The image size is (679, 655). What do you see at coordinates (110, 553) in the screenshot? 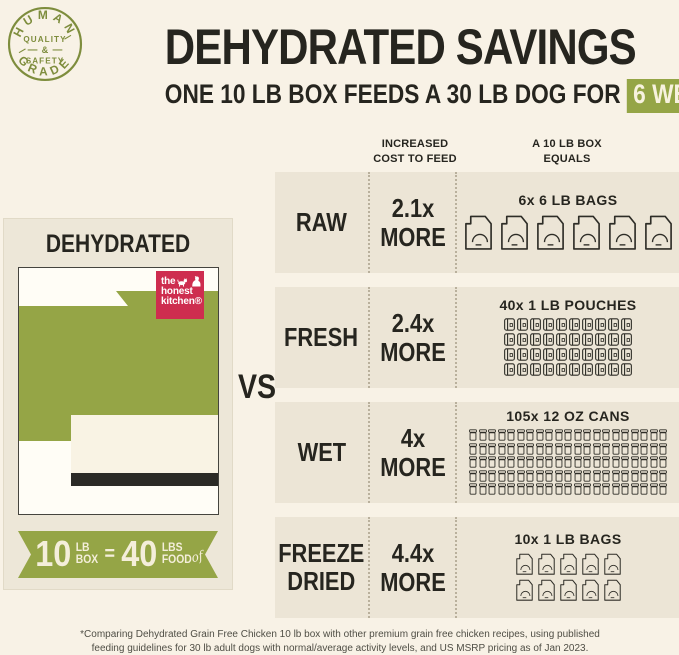
I see `ribbon-equals-sign: =` at bounding box center [110, 553].